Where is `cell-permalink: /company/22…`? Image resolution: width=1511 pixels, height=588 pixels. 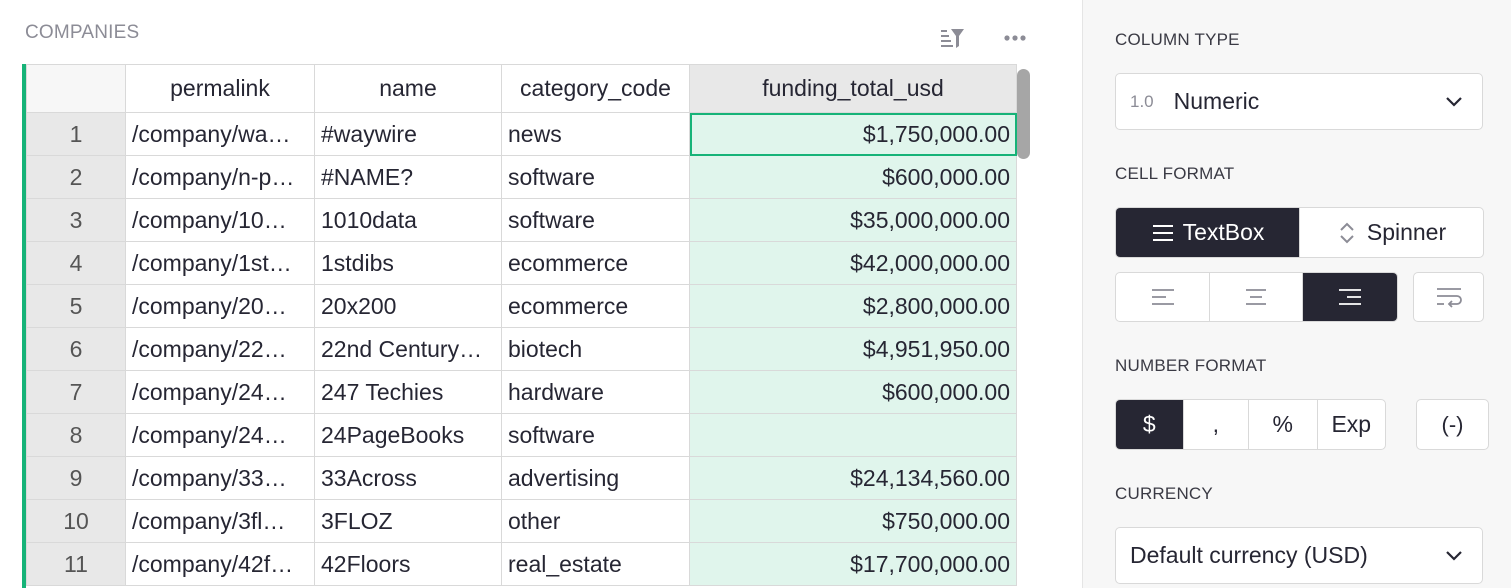 cell-permalink: /company/22… is located at coordinates (220, 349).